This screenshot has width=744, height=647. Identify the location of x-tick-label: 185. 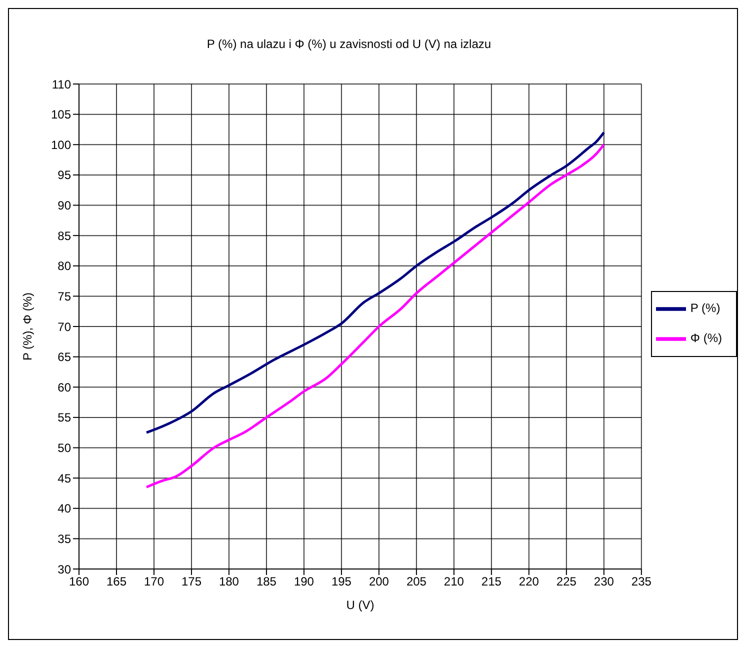
(266, 581).